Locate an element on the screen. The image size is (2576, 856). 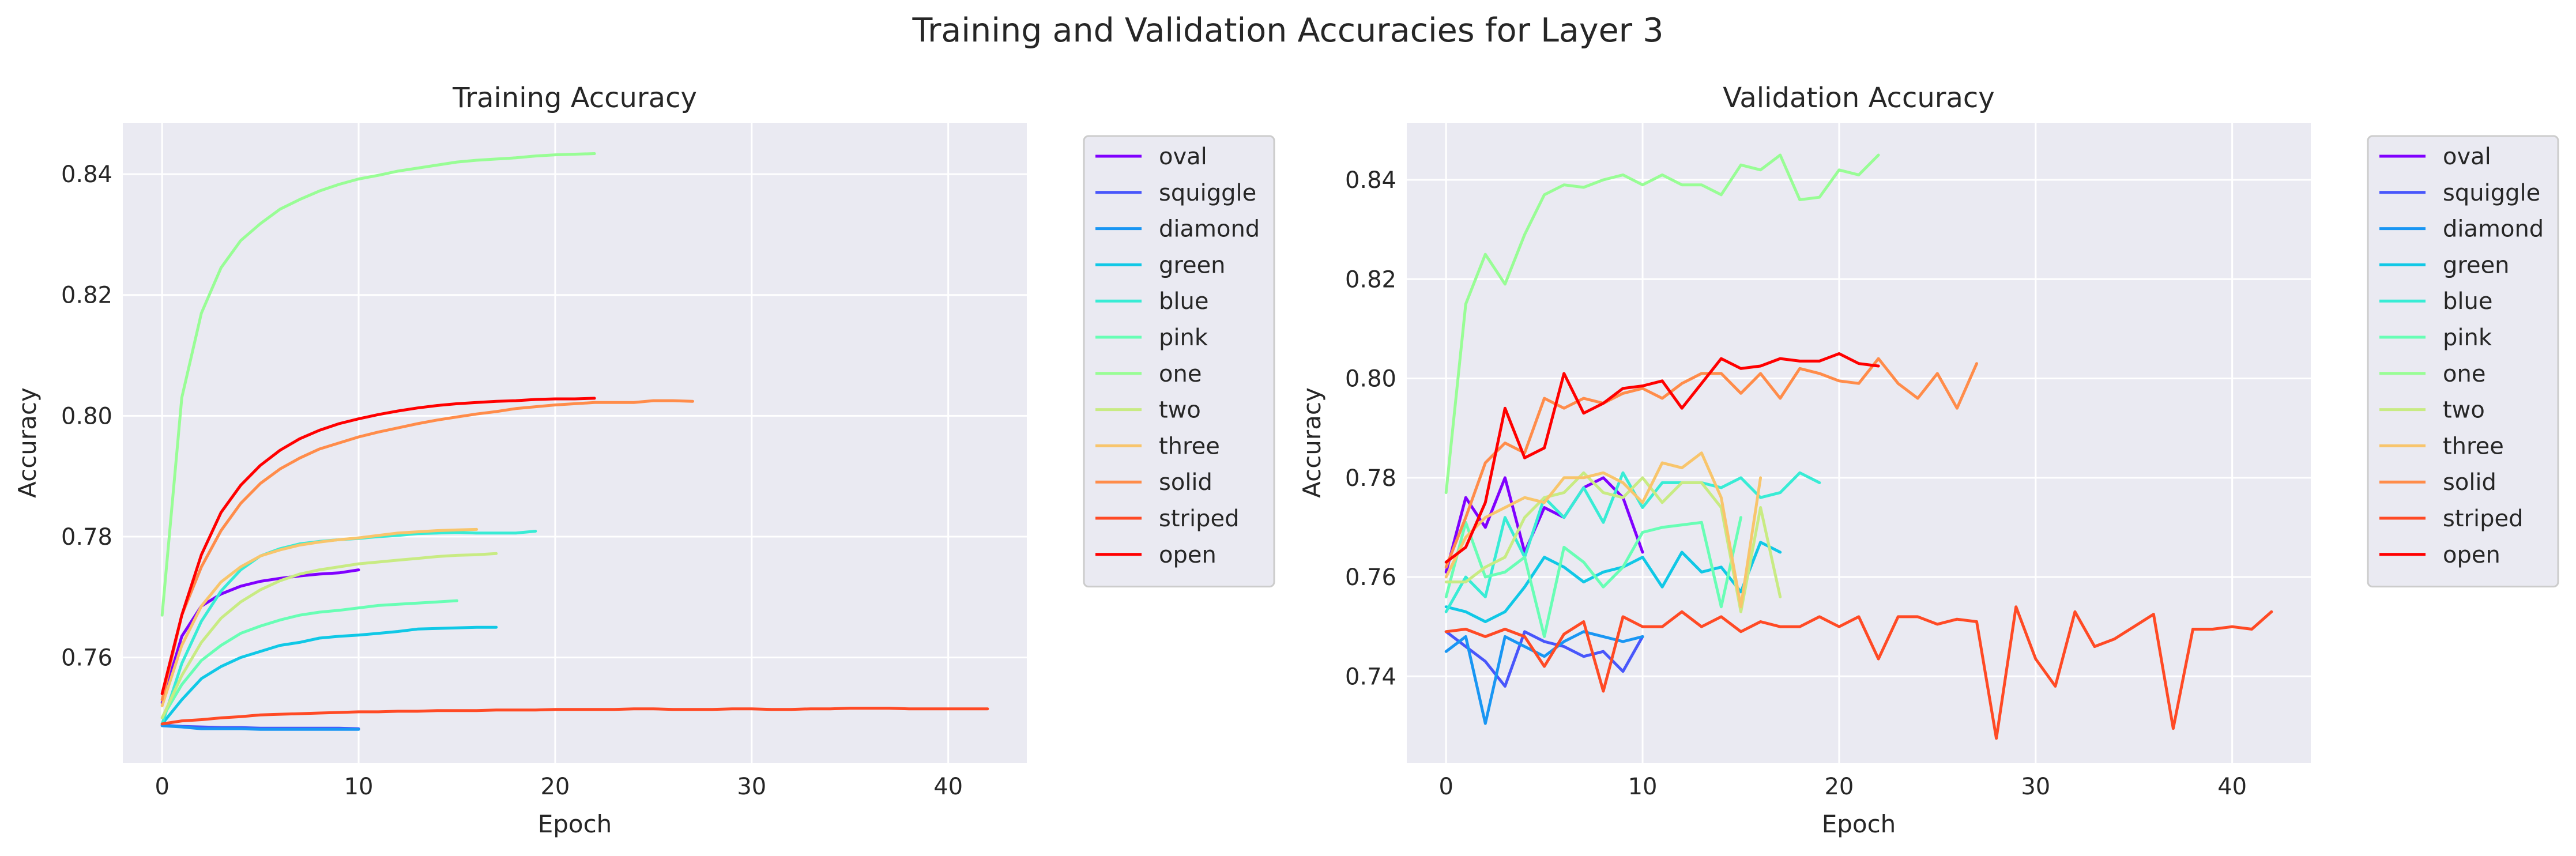
validation-x-tick-label: 40 is located at coordinates (2232, 787).